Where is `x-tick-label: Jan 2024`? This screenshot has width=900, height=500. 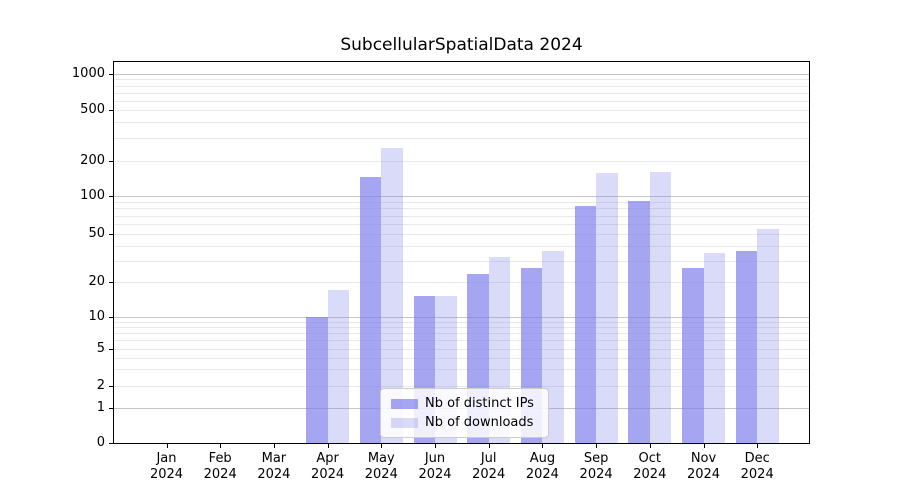 x-tick-label: Jan 2024 is located at coordinates (166, 467).